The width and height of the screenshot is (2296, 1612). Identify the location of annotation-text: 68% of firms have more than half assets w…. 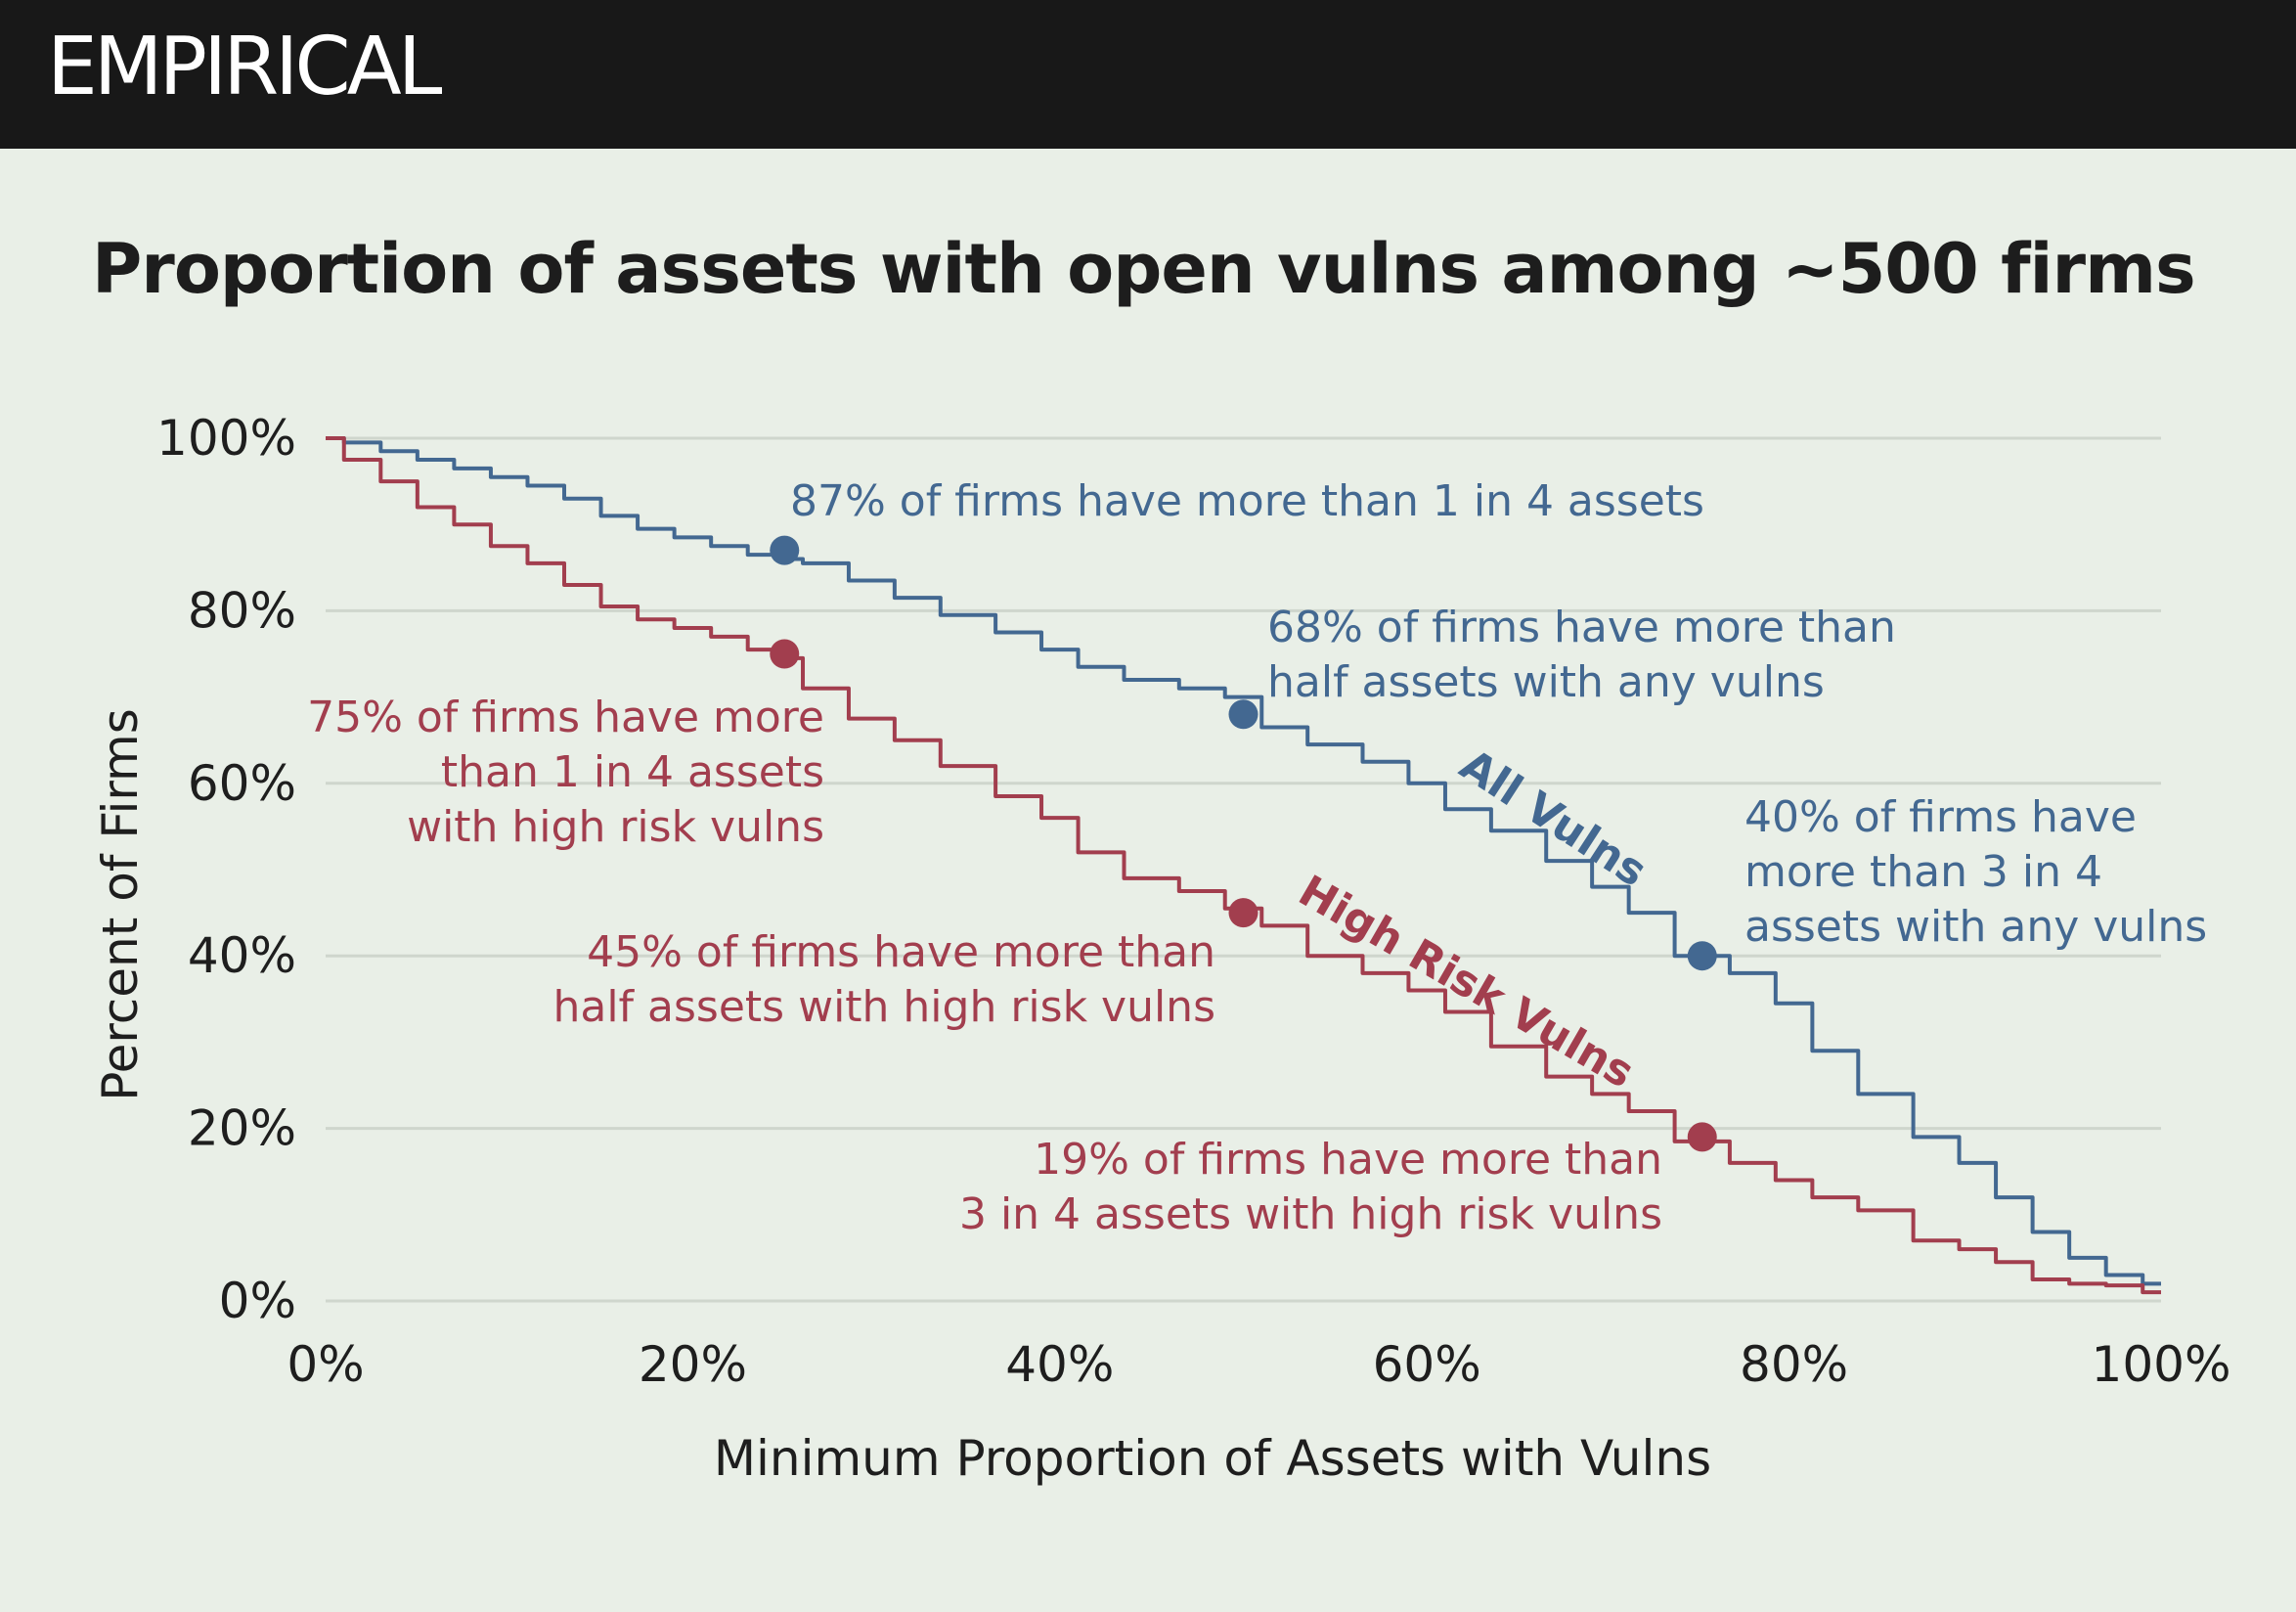
(1581, 655).